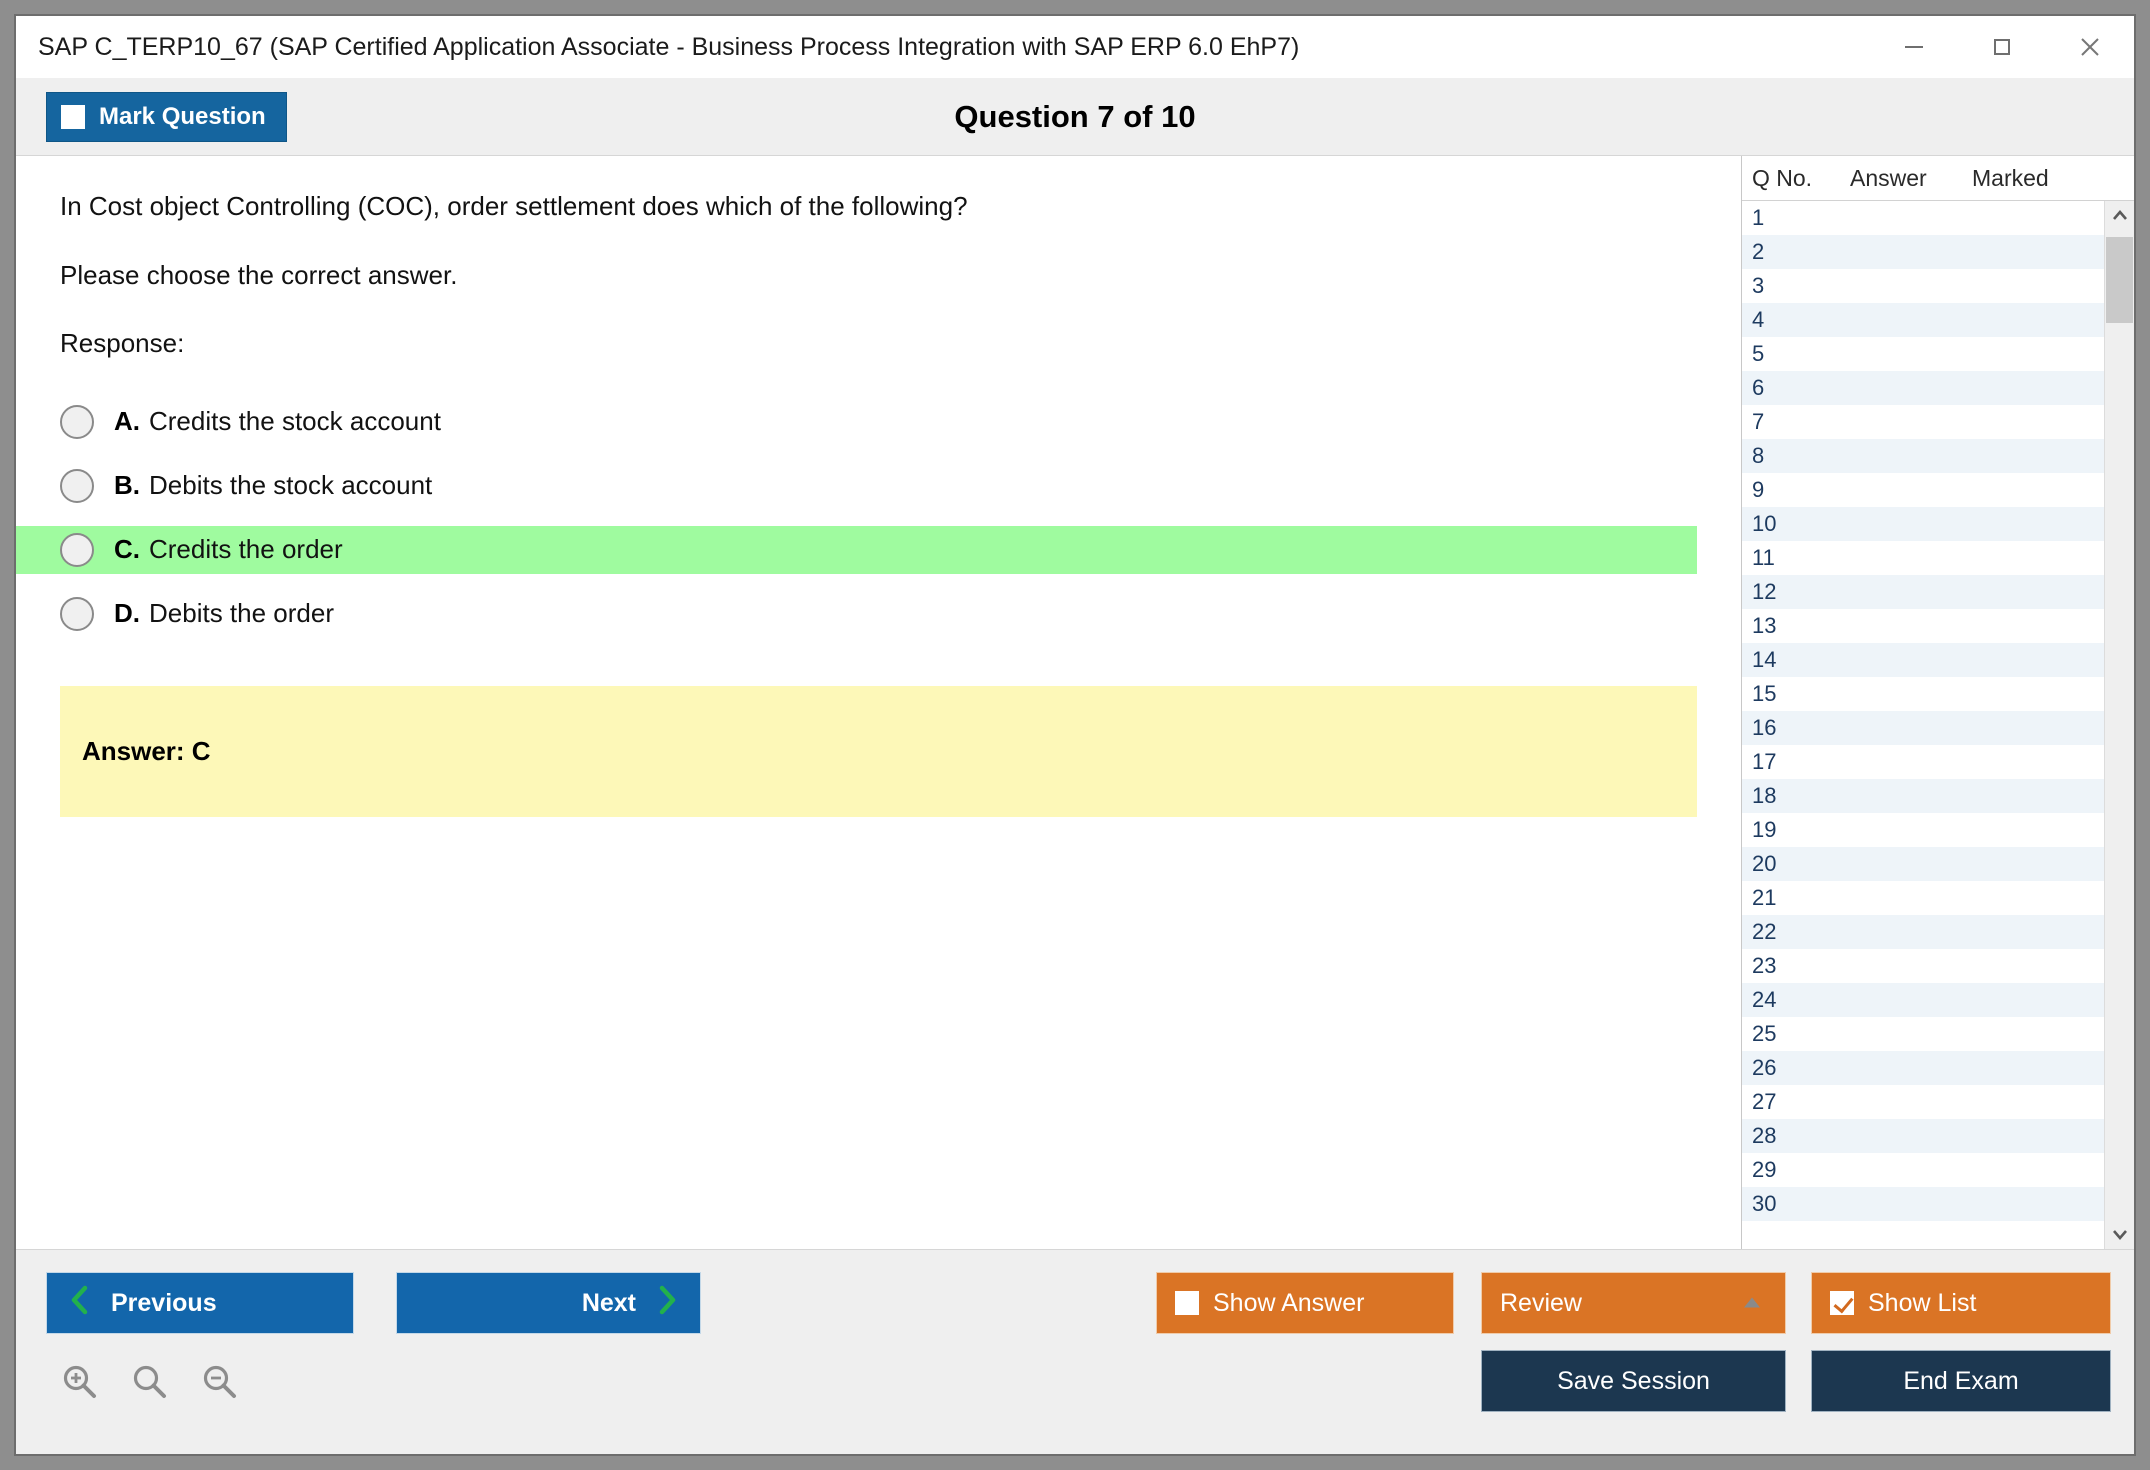 The width and height of the screenshot is (2150, 1470). I want to click on review-dropdown: Review, so click(1633, 1303).